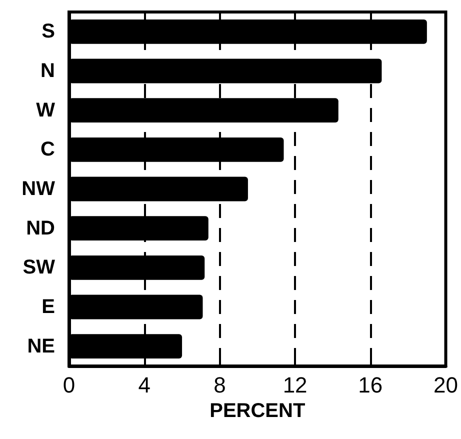  Describe the element at coordinates (220, 385) in the screenshot. I see `x-tick-label: 8` at that location.